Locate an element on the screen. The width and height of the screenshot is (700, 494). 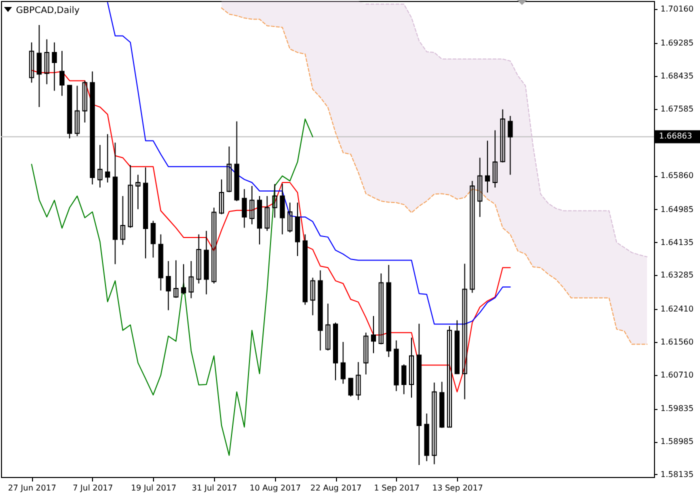
y-tick-label: 1.58135 is located at coordinates (677, 474).